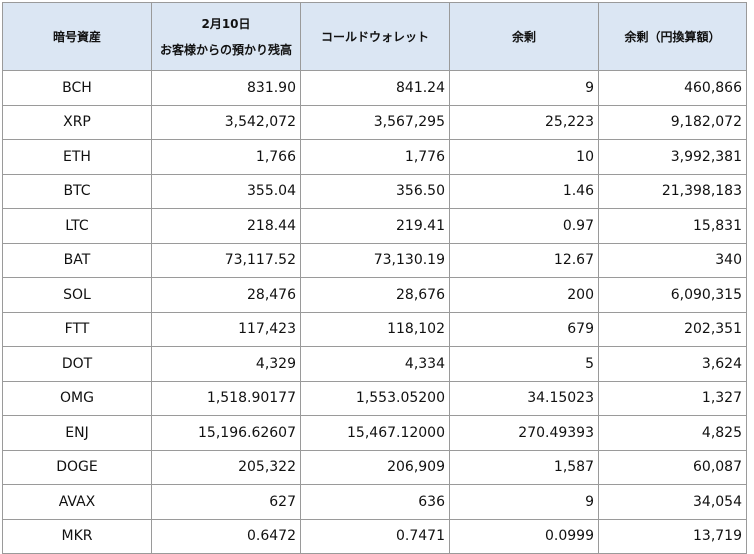 The height and width of the screenshot is (554, 754). I want to click on cell-custody-balance: 355.04, so click(226, 191).